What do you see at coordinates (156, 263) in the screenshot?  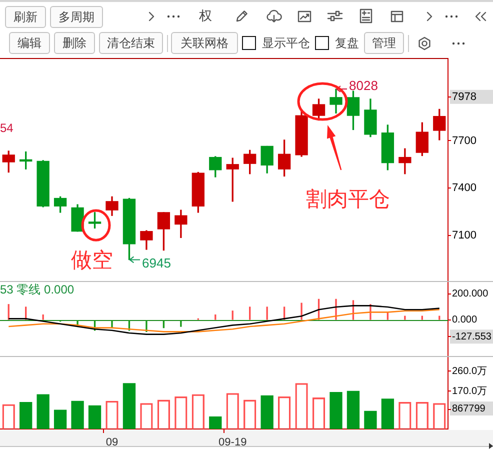 I see `annotation: 6945` at bounding box center [156, 263].